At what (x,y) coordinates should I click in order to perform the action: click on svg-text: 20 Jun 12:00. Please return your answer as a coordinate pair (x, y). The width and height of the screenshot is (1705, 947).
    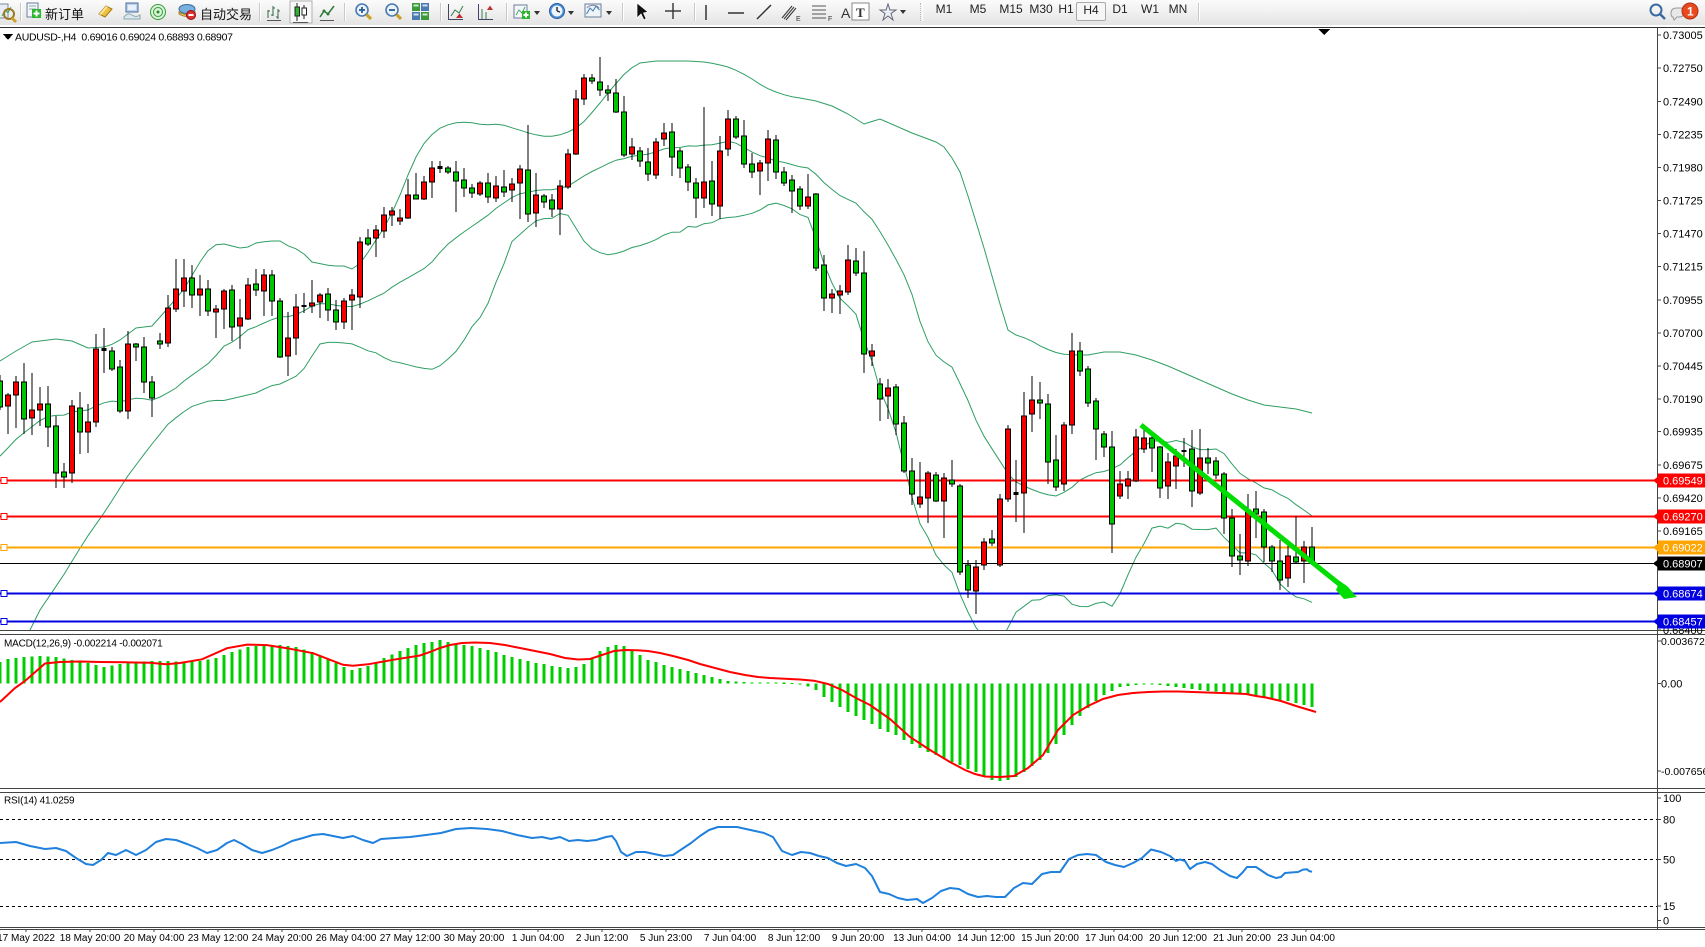
    Looking at the image, I should click on (1178, 938).